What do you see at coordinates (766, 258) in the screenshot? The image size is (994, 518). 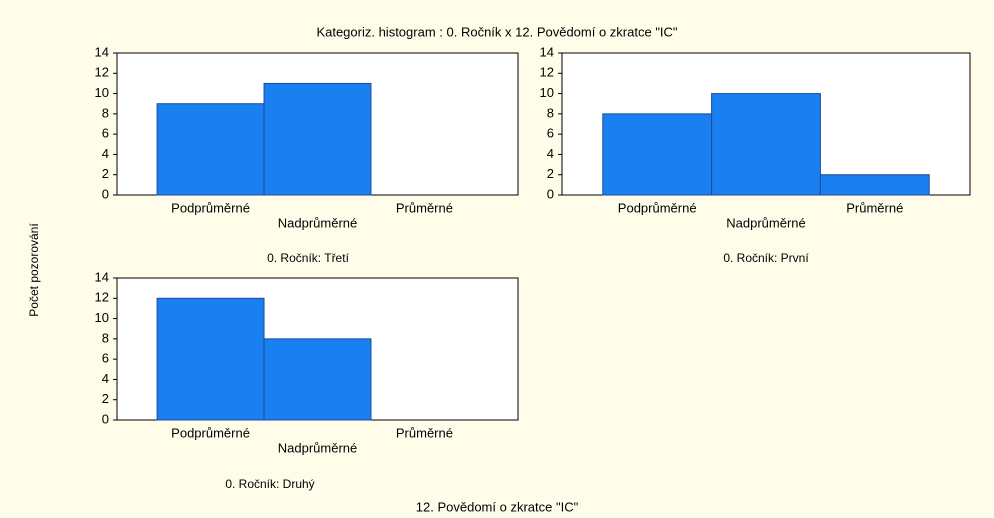 I see `panel-label: 0. Ročník: První` at bounding box center [766, 258].